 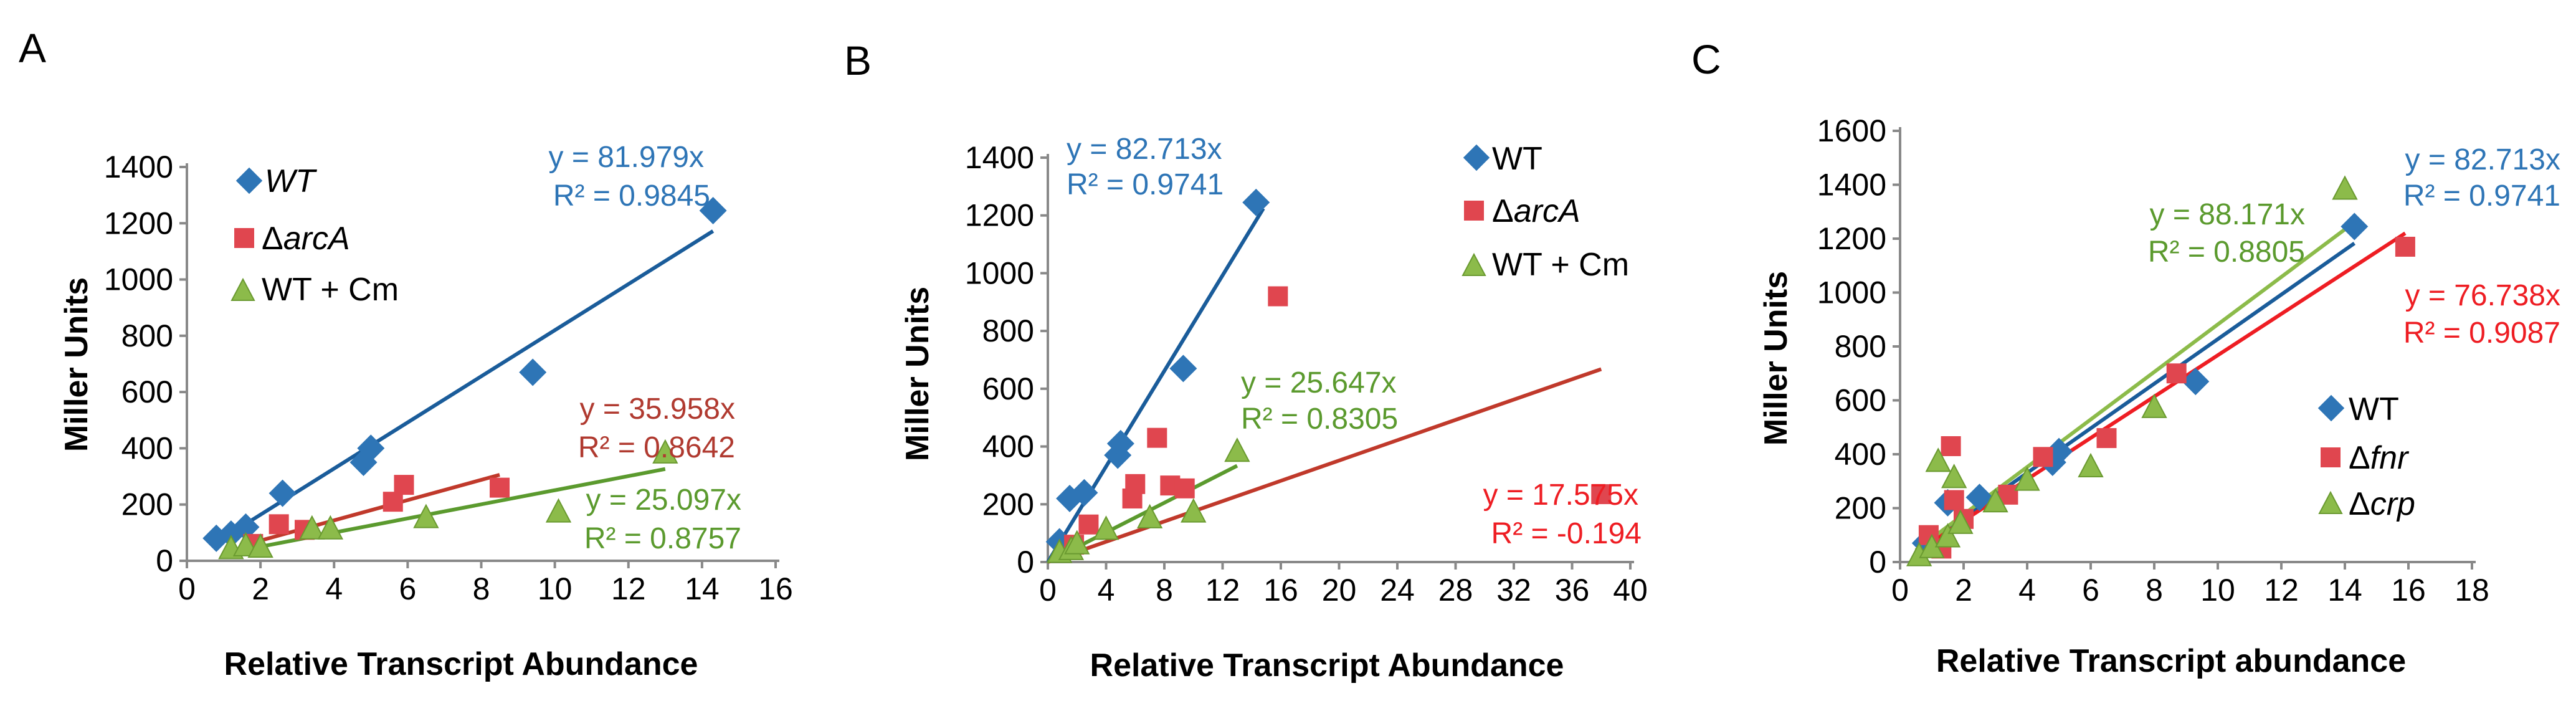 I want to click on x-tick-label: 24, so click(x=1397, y=590).